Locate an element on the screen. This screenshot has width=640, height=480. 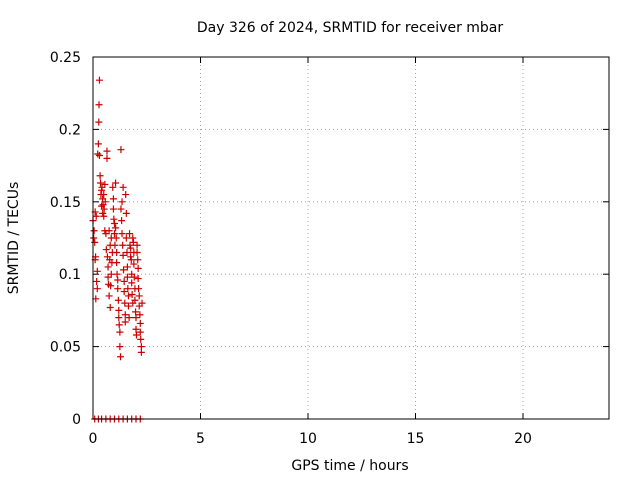
y-tick-label: 0.25 is located at coordinates (65, 58).